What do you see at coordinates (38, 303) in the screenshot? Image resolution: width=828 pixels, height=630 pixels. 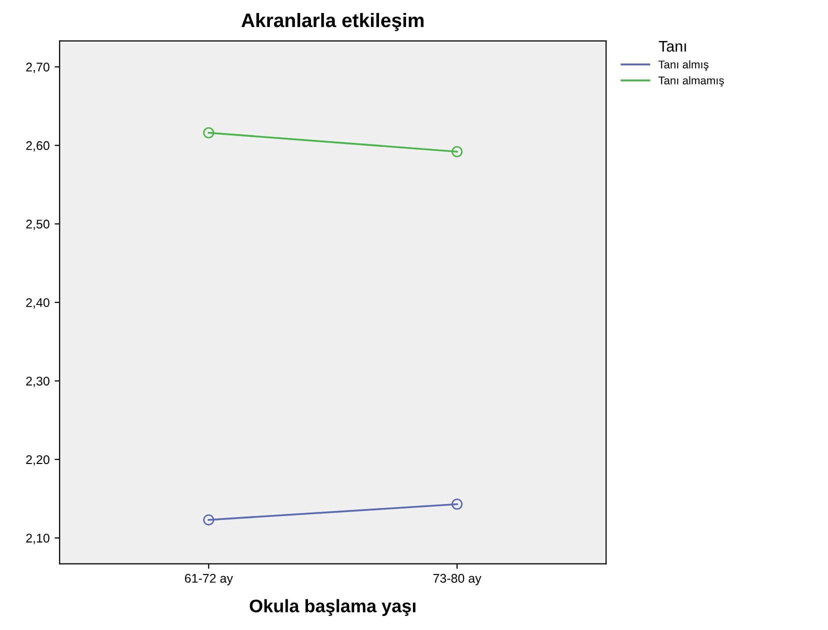 I see `y-tick-label: 2,40` at bounding box center [38, 303].